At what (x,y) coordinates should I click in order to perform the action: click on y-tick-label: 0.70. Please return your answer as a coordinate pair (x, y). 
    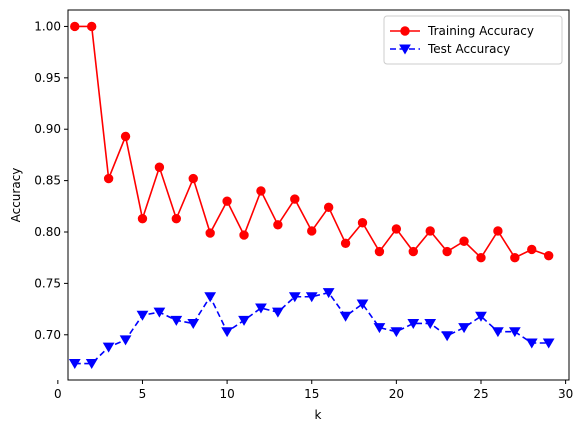
    Looking at the image, I should click on (47, 335).